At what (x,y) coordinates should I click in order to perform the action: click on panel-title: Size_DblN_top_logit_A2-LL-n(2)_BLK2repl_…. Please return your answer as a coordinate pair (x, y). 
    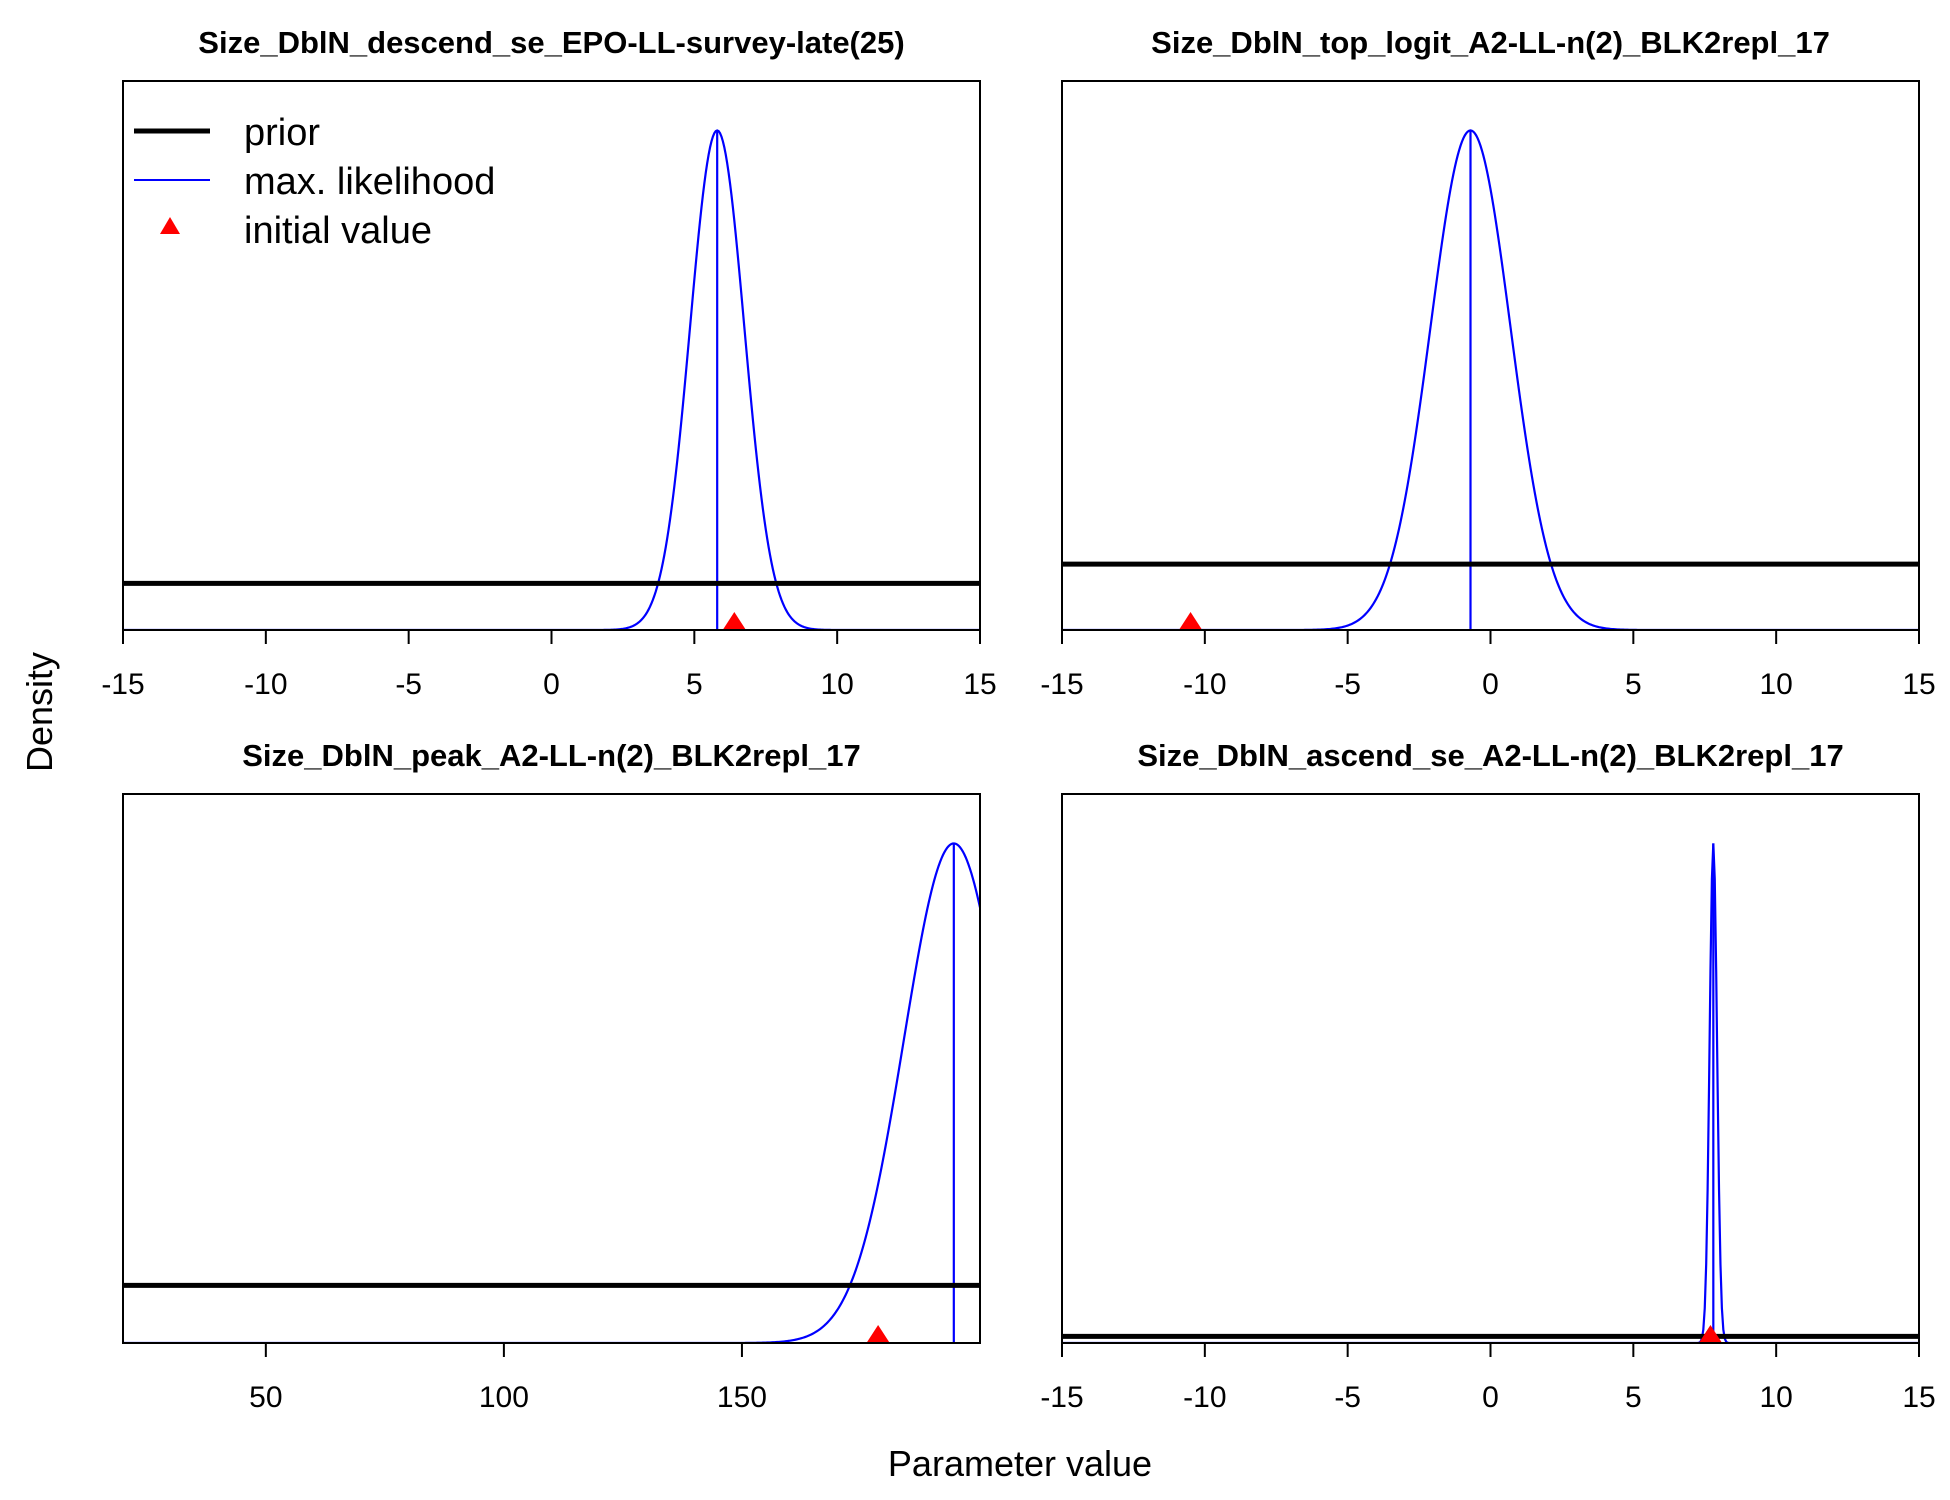
    Looking at the image, I should click on (1490, 42).